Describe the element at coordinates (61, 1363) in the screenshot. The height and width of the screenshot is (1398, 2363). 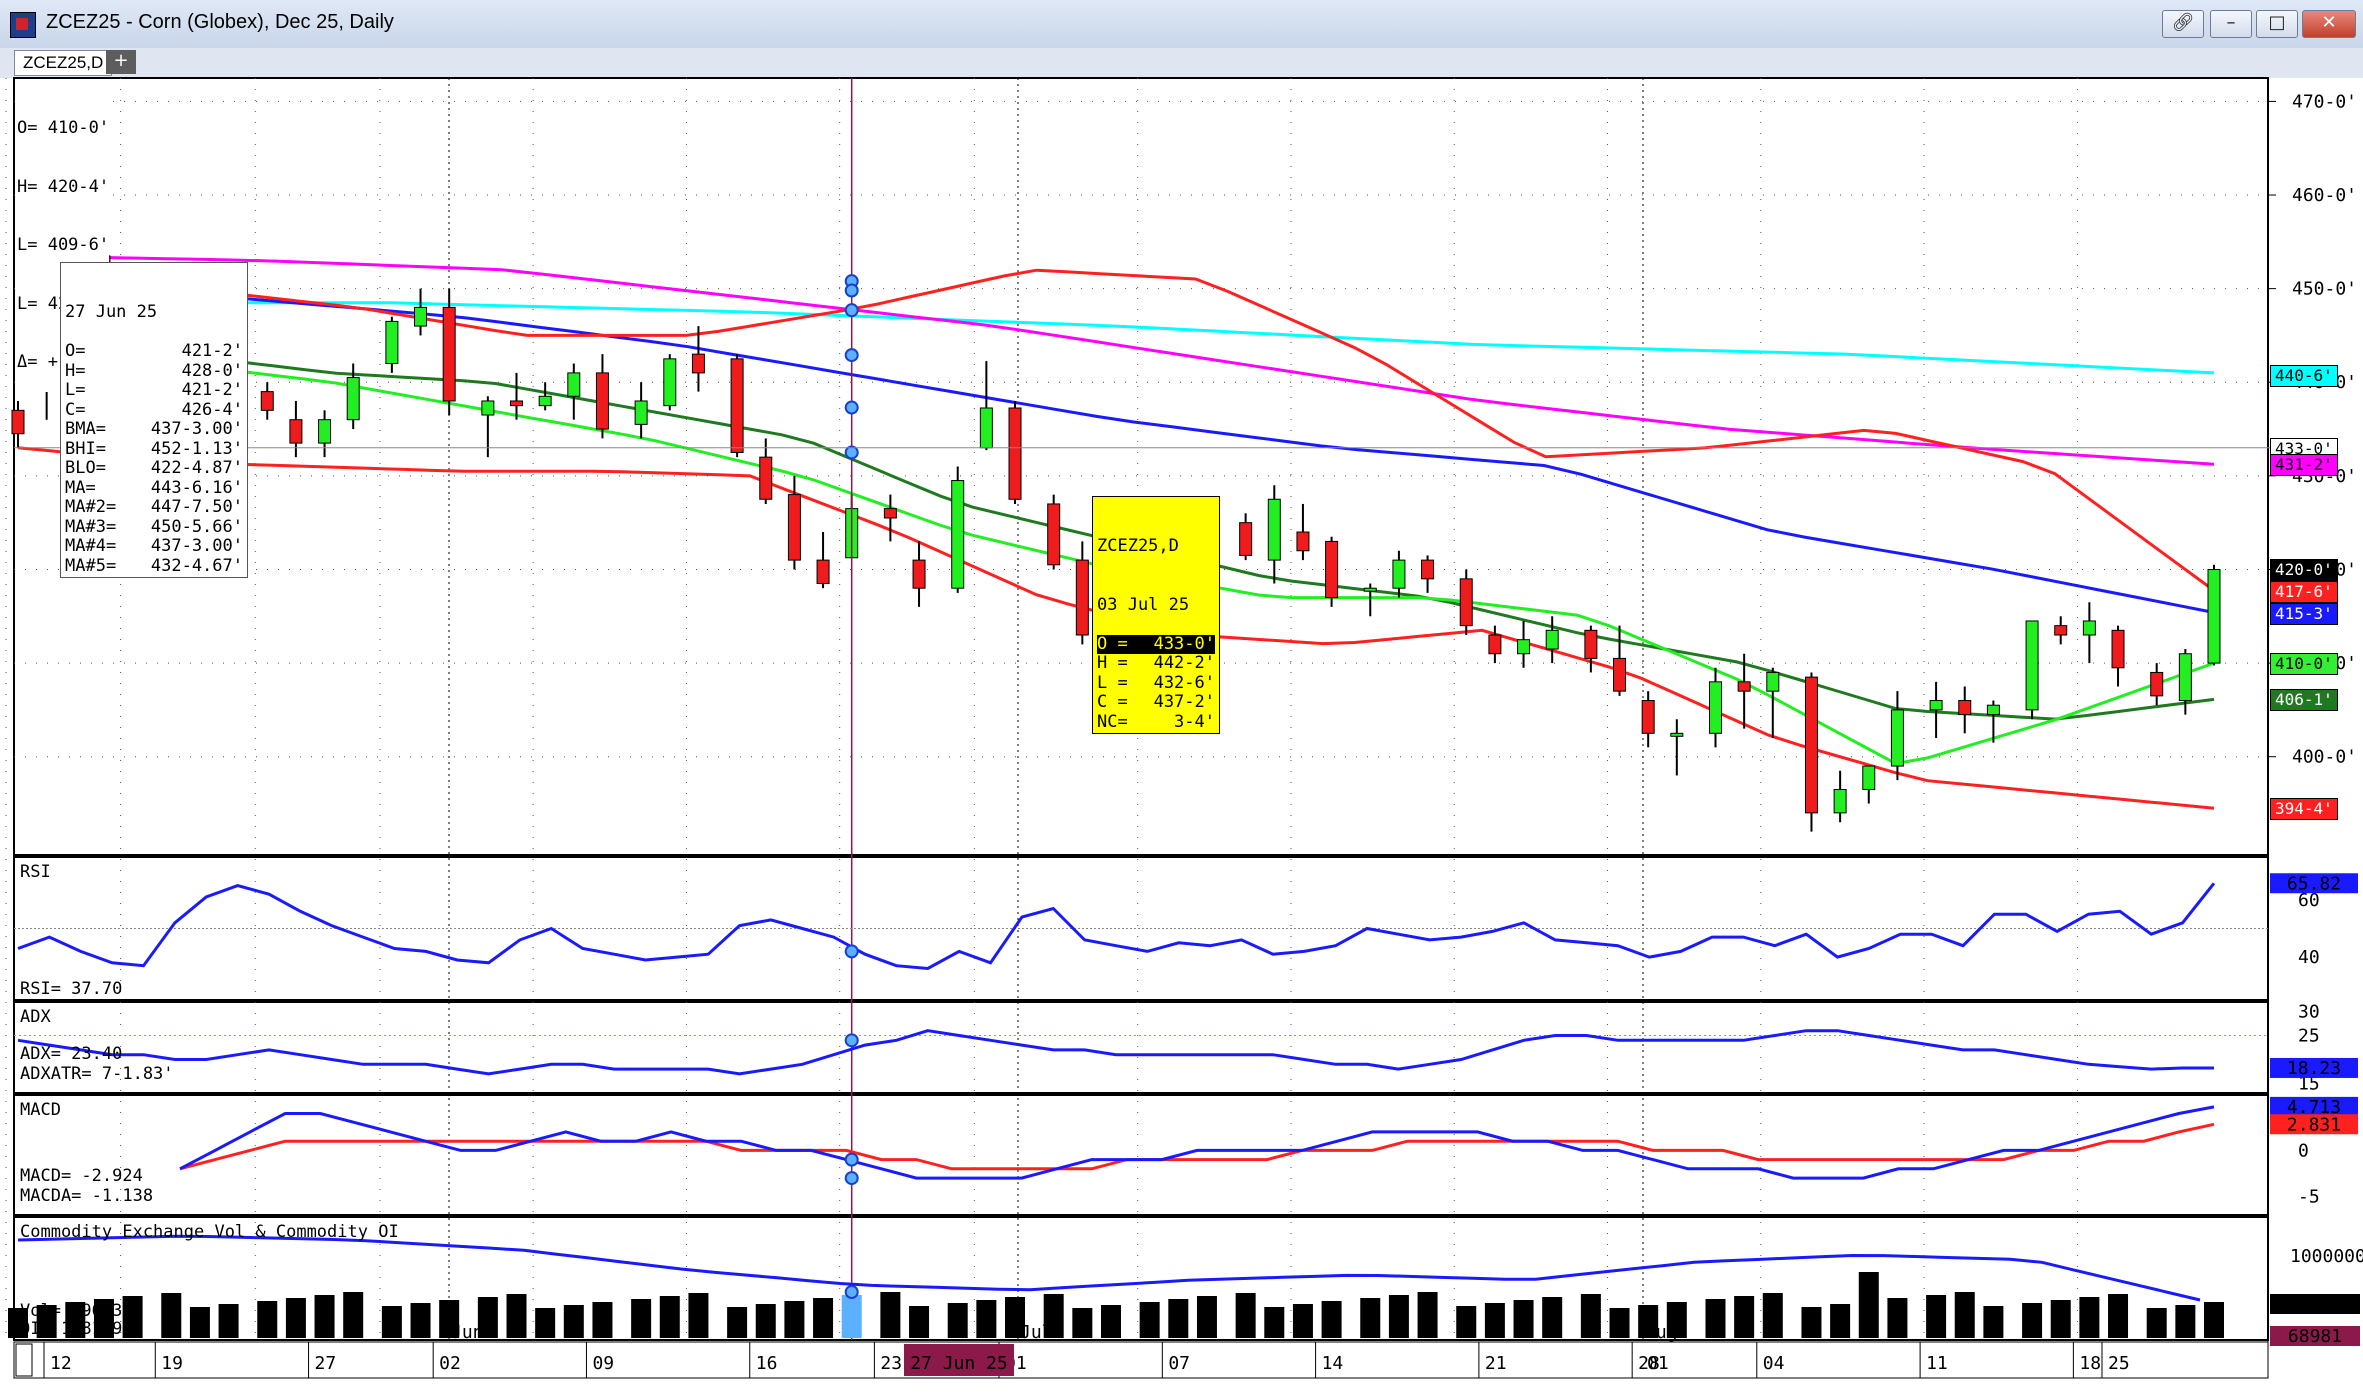
I see `date-label-0: 12` at that location.